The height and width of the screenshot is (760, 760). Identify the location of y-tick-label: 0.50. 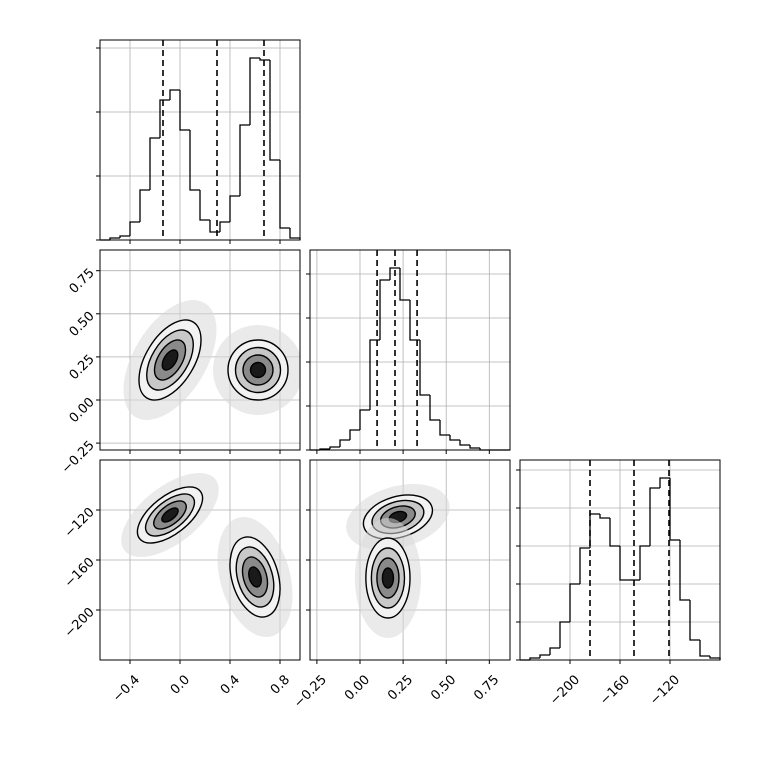
(82, 324).